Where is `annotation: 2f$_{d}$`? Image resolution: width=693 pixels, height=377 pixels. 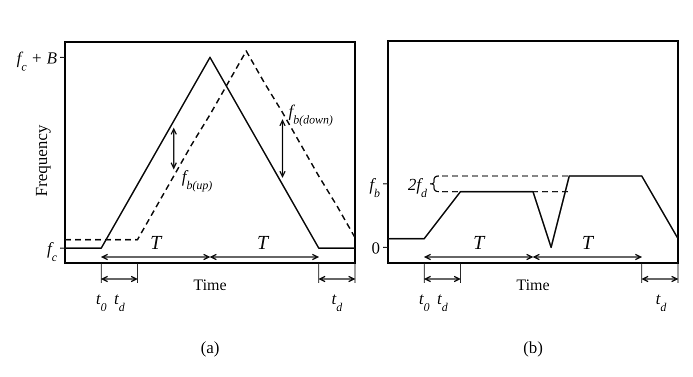 annotation: 2f$_{d}$ is located at coordinates (418, 187).